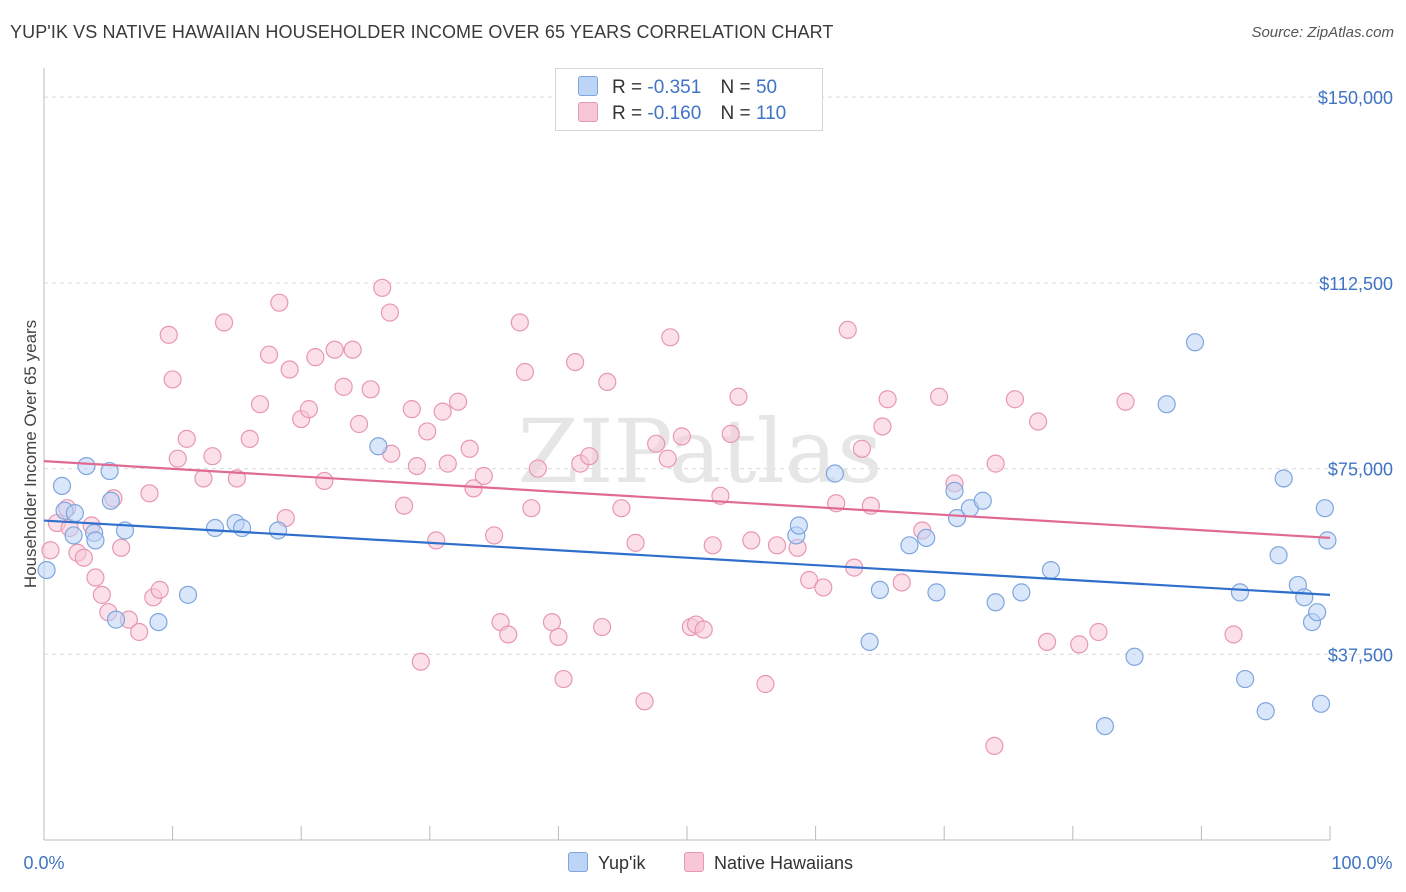  What do you see at coordinates (1361, 863) in the screenshot?
I see `x-tick-label-max: 100.0%` at bounding box center [1361, 863].